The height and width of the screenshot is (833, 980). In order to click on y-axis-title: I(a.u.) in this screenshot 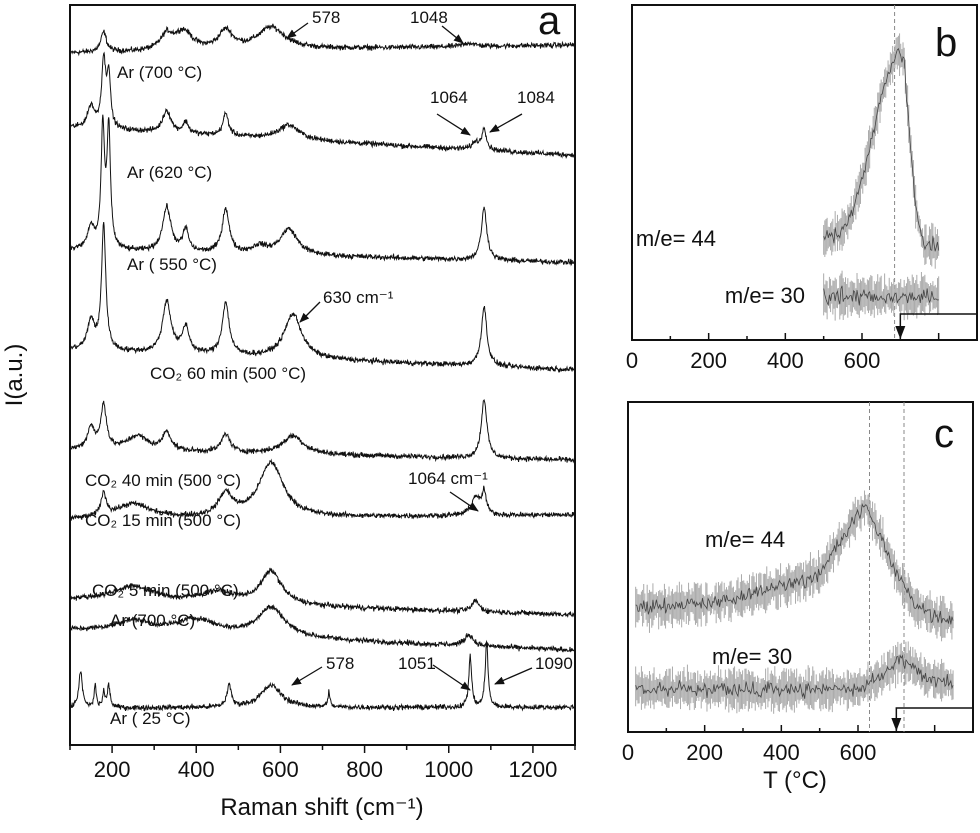, I will do `click(14, 375)`.